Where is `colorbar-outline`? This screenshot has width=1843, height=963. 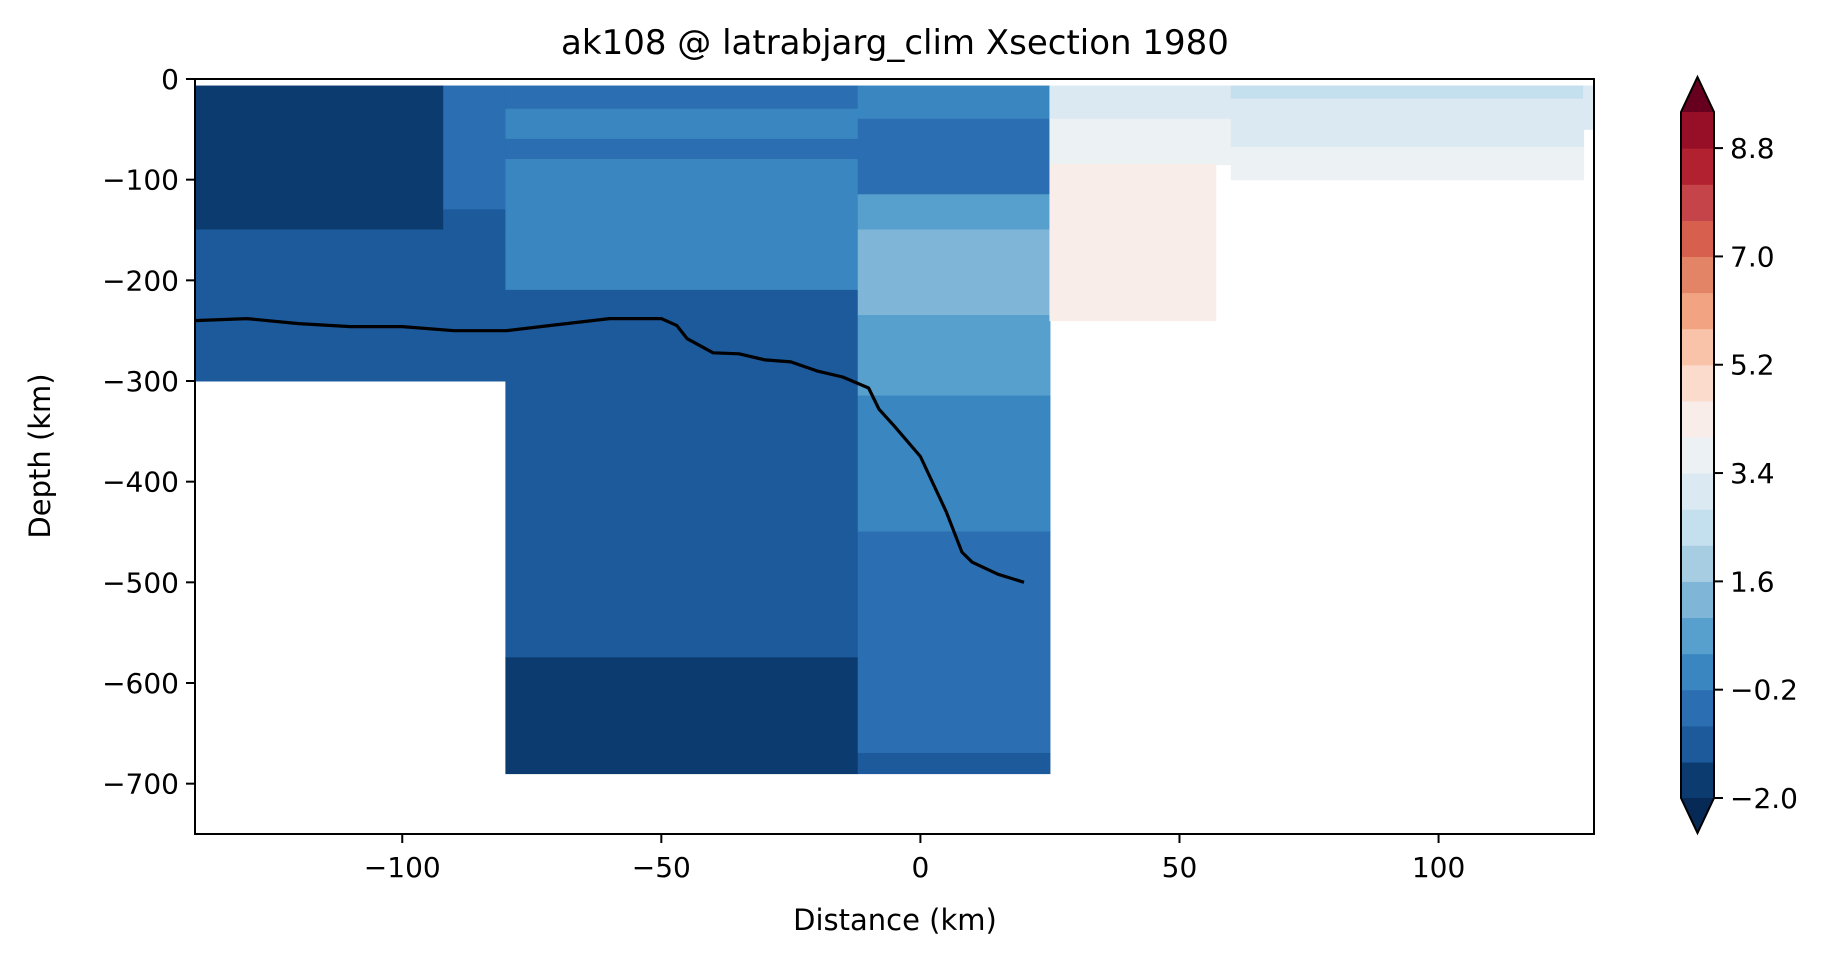
colorbar-outline is located at coordinates (1697, 455).